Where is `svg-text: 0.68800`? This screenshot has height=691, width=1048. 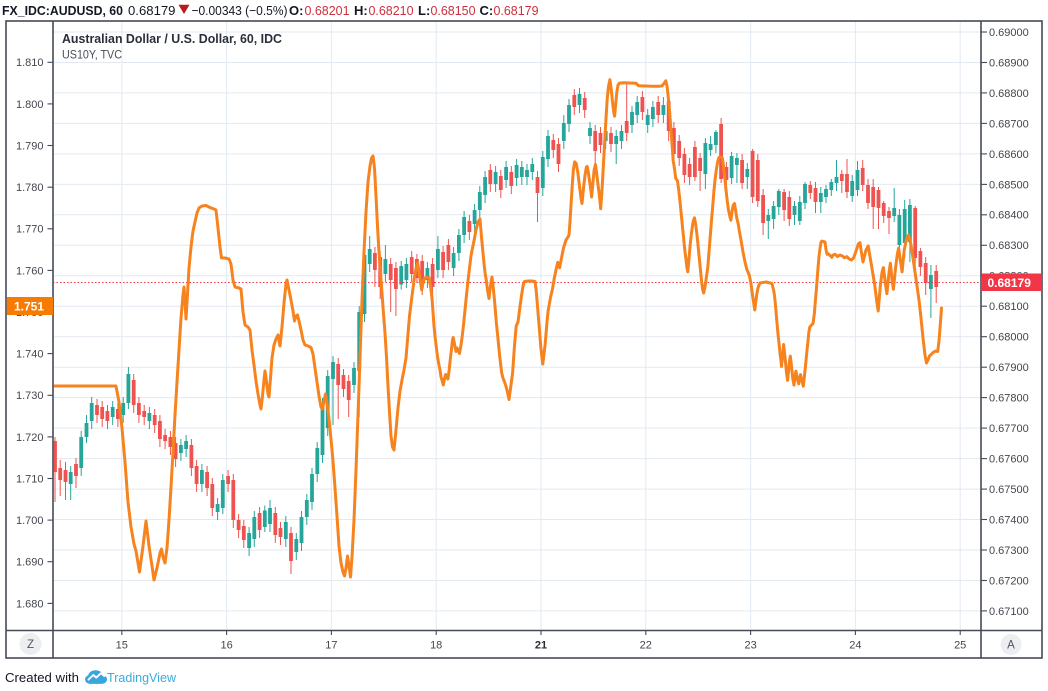
svg-text: 0.68800 is located at coordinates (1009, 94).